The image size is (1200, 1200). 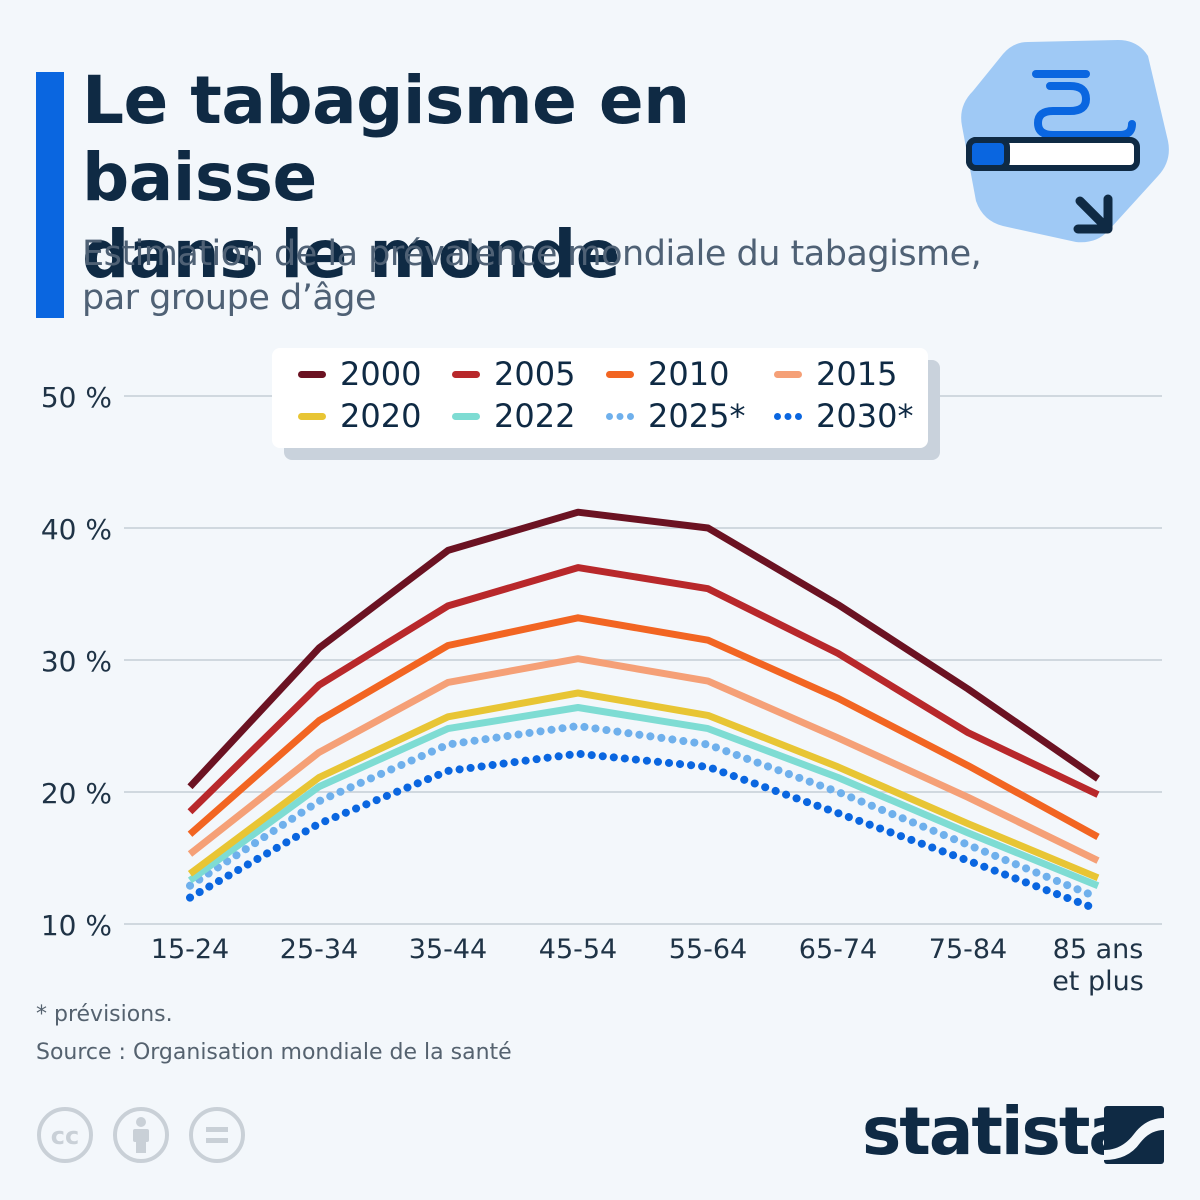 I want to click on series-line-2015, so click(x=643, y=759).